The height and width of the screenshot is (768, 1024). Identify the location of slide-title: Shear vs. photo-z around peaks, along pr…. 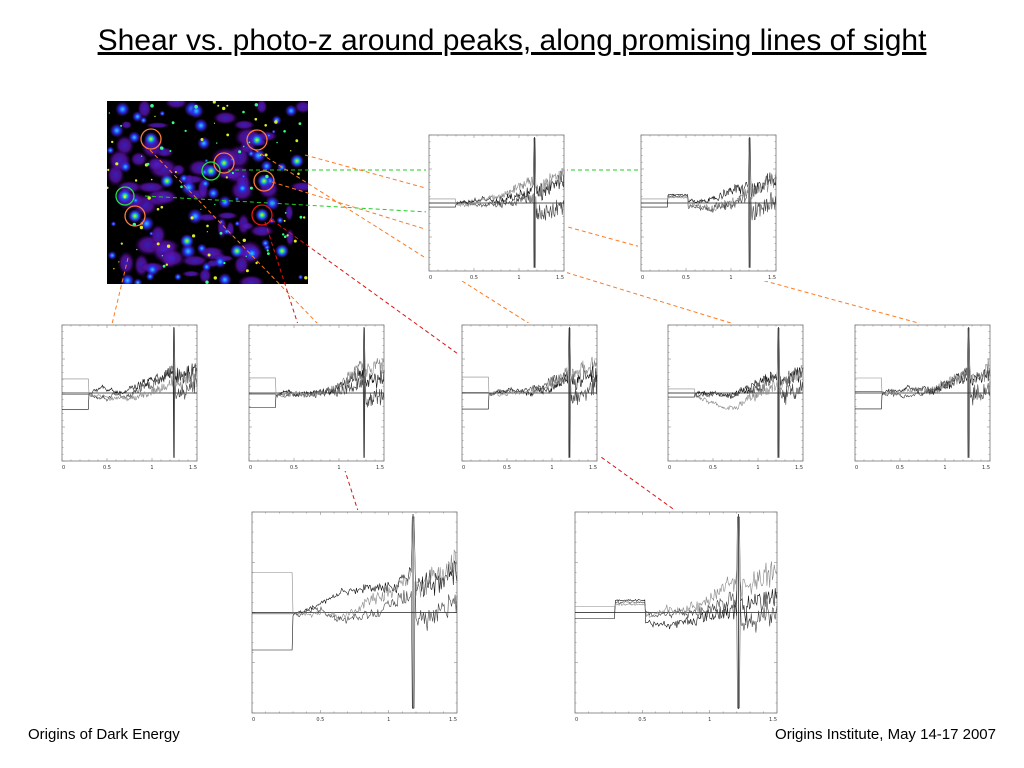
(512, 40).